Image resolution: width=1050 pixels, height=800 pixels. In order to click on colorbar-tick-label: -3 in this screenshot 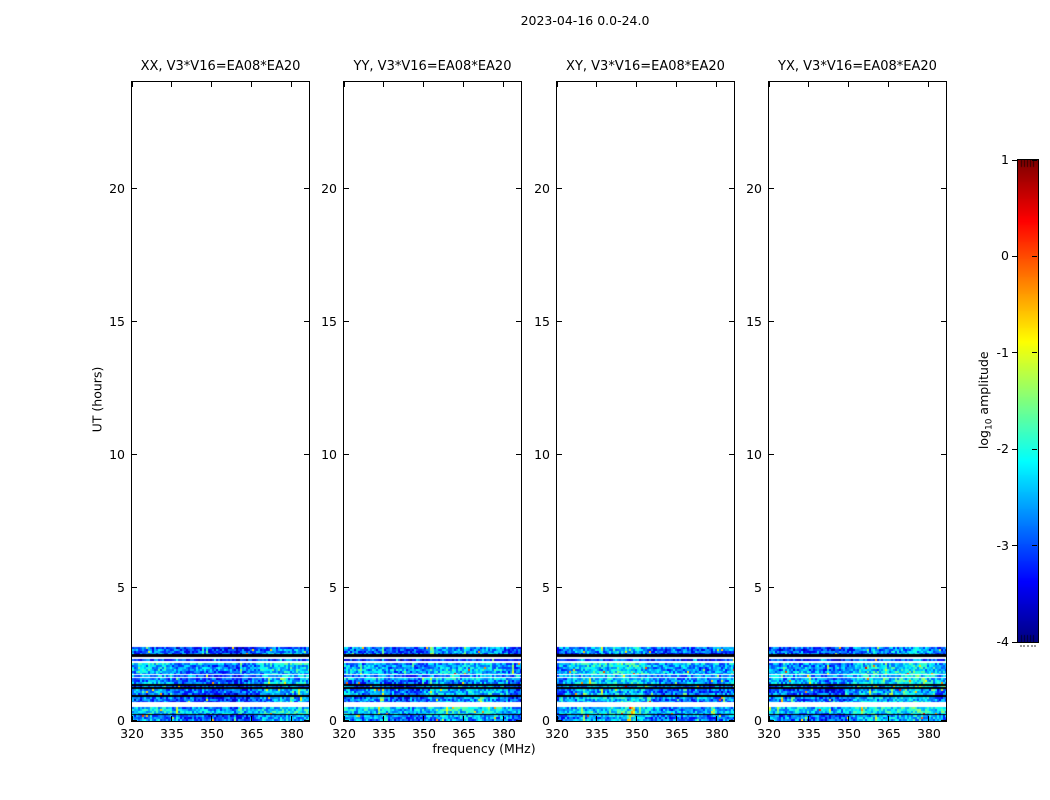, I will do `click(1002, 545)`.